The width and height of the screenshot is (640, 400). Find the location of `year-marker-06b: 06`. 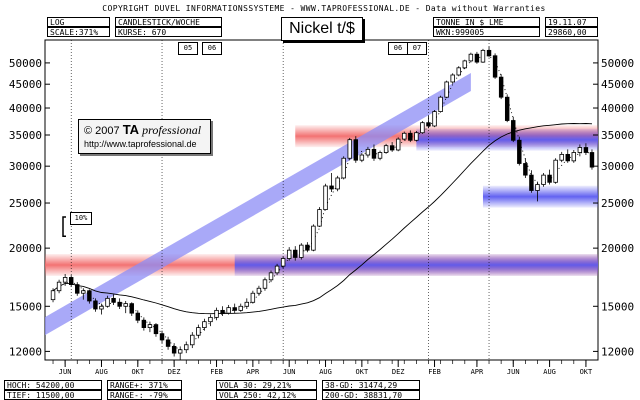

year-marker-06b: 06 is located at coordinates (398, 48).